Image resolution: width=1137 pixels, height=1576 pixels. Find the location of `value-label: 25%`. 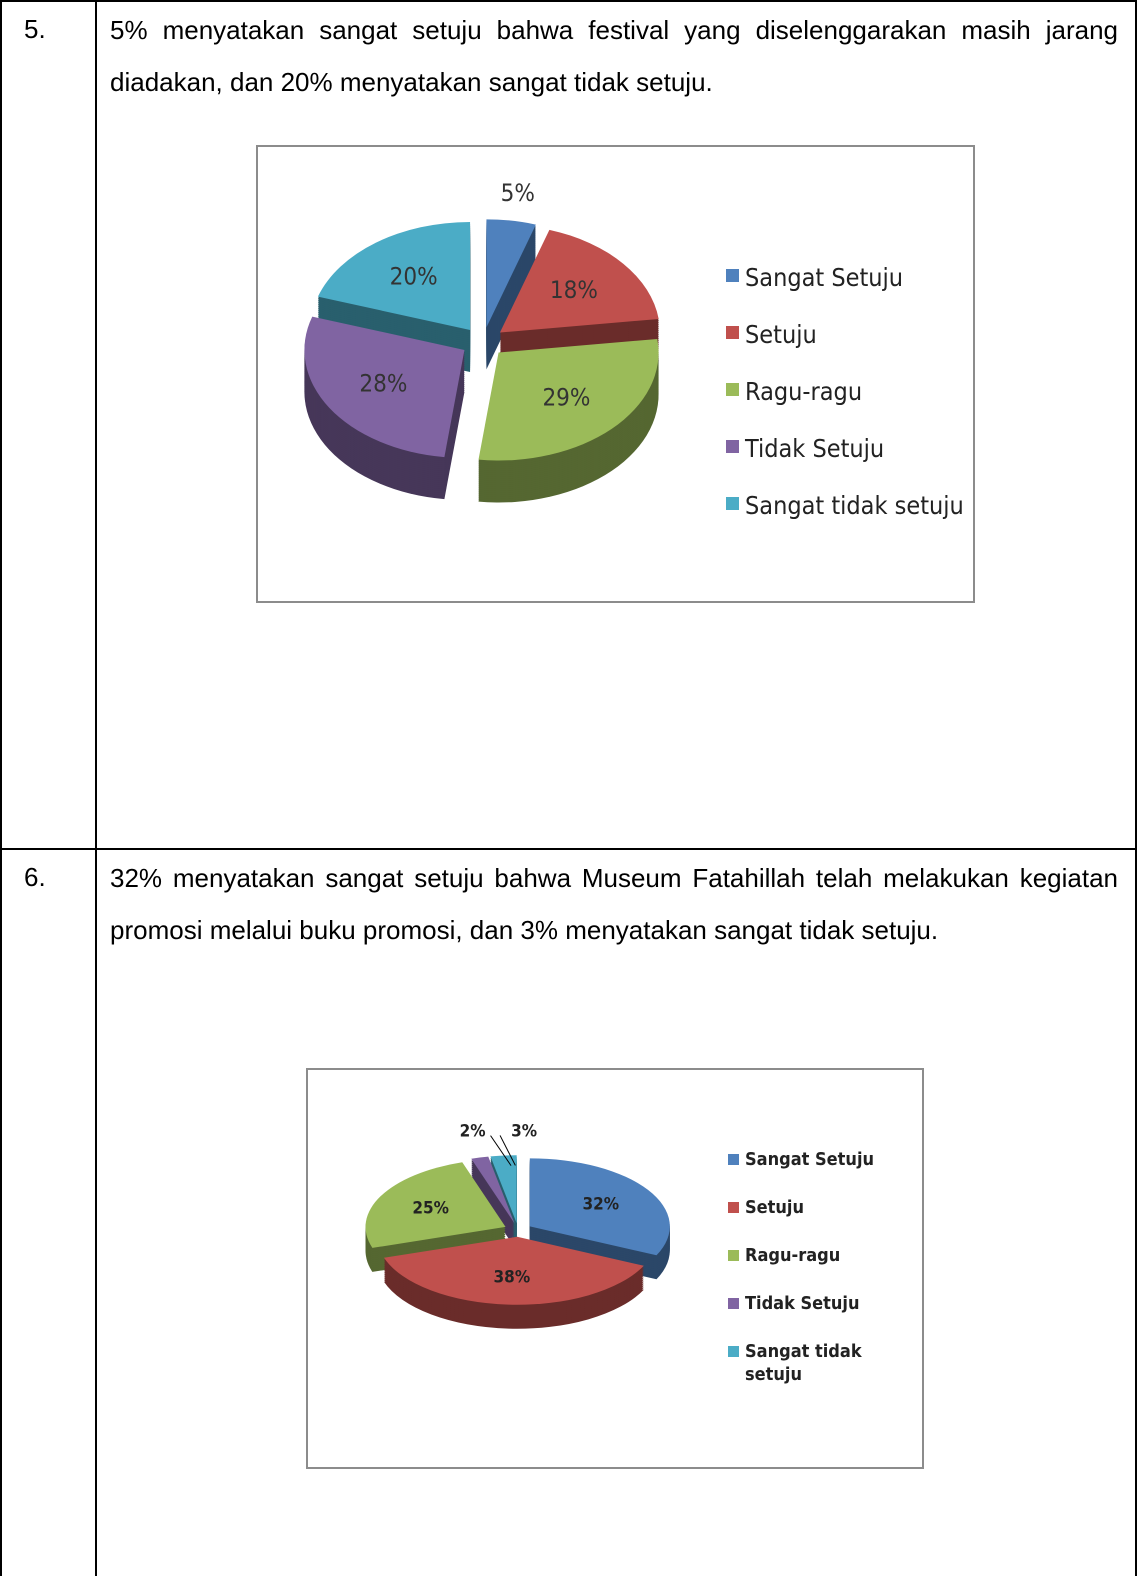

value-label: 25% is located at coordinates (430, 1208).